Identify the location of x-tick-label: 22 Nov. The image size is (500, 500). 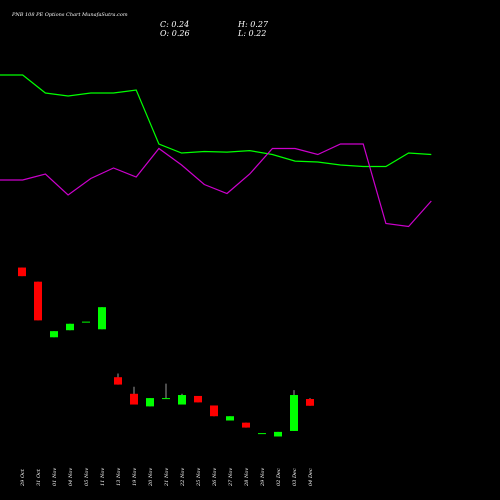
(183, 477).